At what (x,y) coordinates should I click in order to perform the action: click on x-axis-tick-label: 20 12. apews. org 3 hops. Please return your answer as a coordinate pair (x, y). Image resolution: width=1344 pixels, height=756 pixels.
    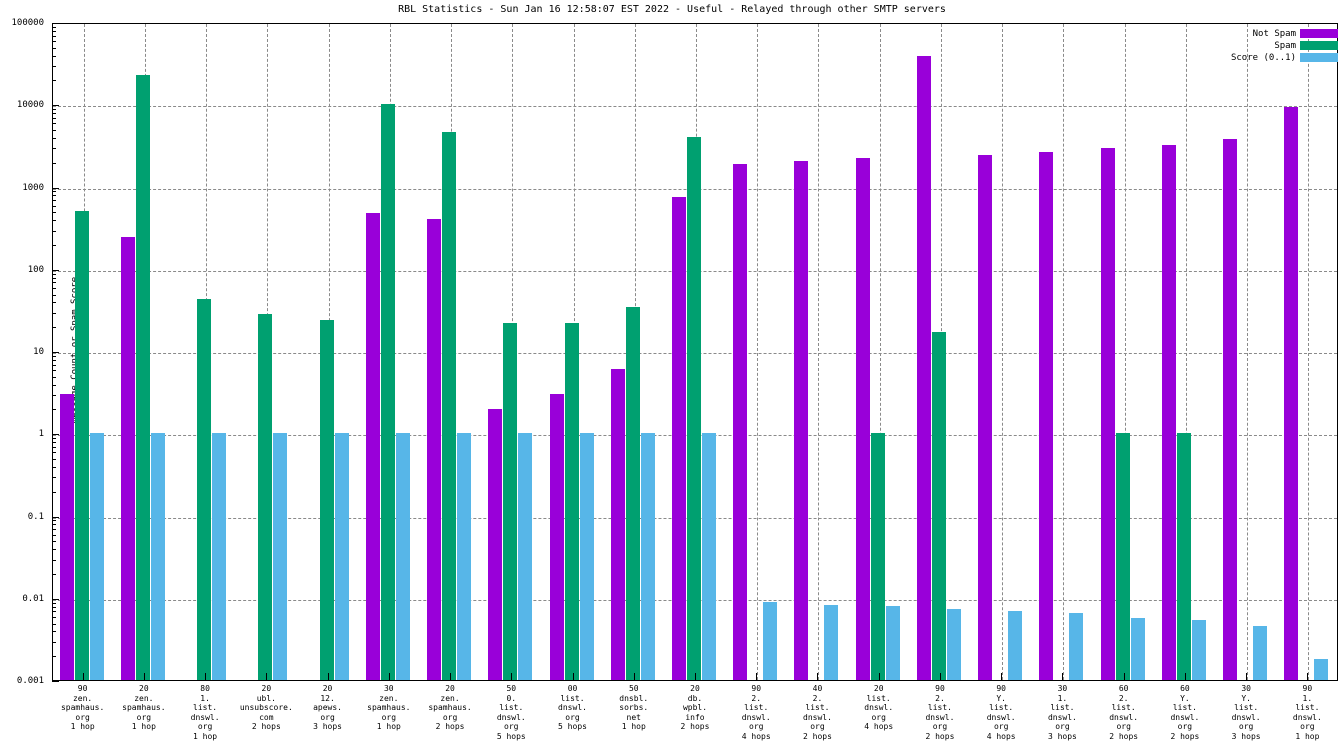
    Looking at the image, I should click on (327, 707).